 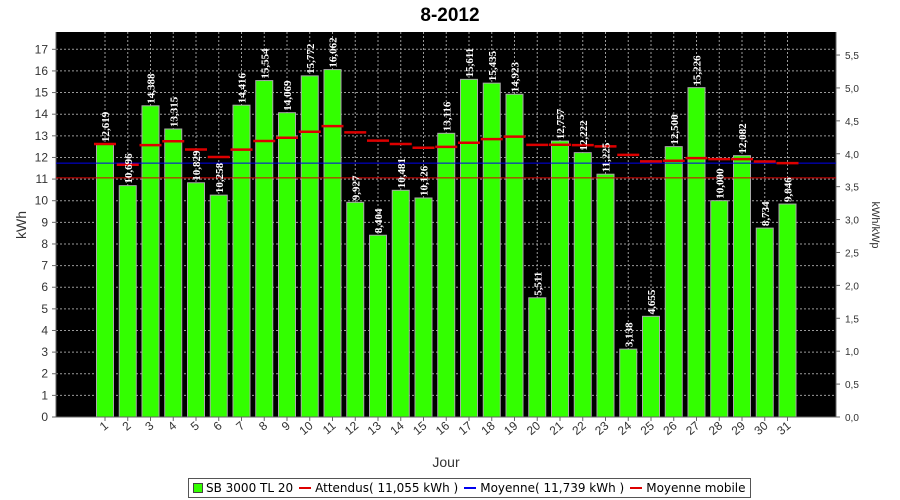 I want to click on x-tick-label: 3, so click(x=149, y=425).